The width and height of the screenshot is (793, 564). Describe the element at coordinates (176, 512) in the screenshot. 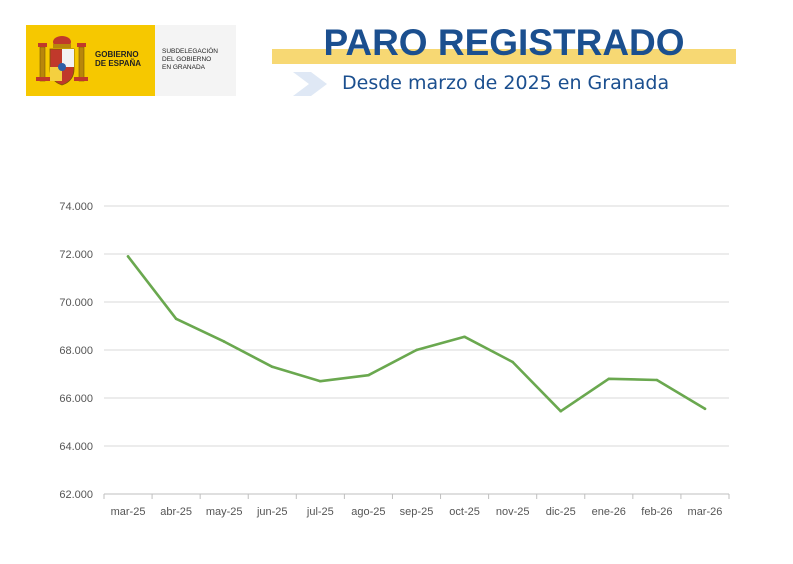

I see `x-tick-label: abr-25` at that location.